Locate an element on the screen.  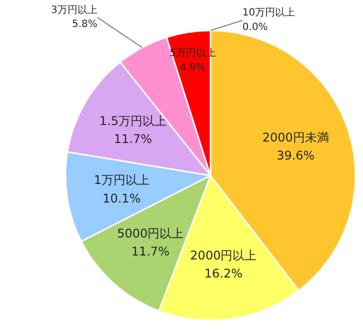
slice-label: 2000円以上 is located at coordinates (223, 255).